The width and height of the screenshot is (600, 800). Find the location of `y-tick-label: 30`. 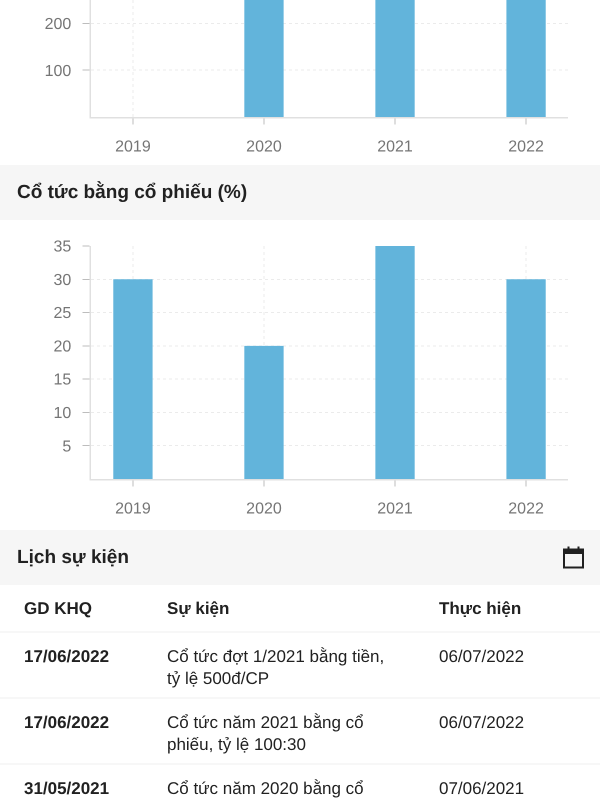

y-tick-label: 30 is located at coordinates (63, 280).